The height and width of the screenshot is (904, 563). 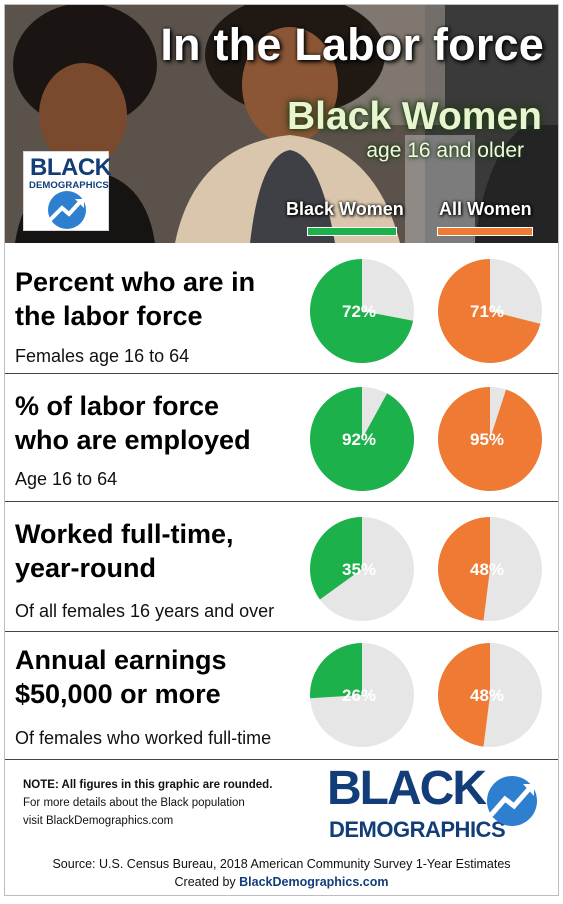 What do you see at coordinates (69, 185) in the screenshot?
I see `logo-badge-line2: DEMOGRAPHICS` at bounding box center [69, 185].